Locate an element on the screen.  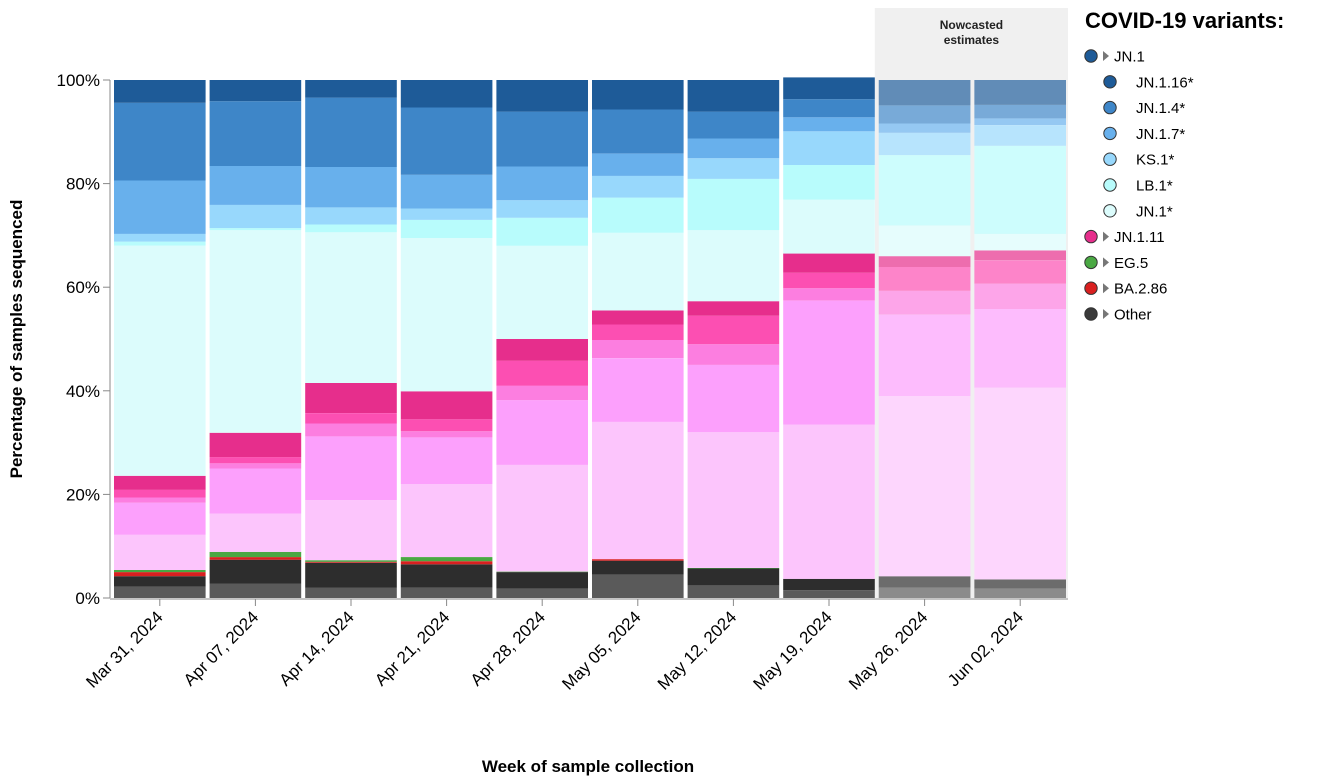
x-tick-label-apr-28-2024: Apr 28, 2024 is located at coordinates (508, 648).